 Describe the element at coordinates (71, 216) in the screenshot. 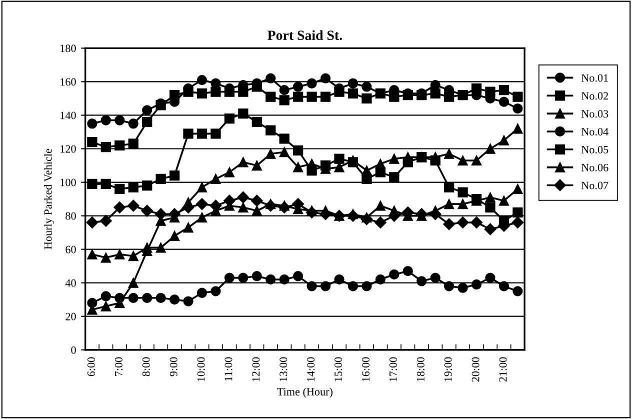

I see `y-tick-label: 80` at that location.